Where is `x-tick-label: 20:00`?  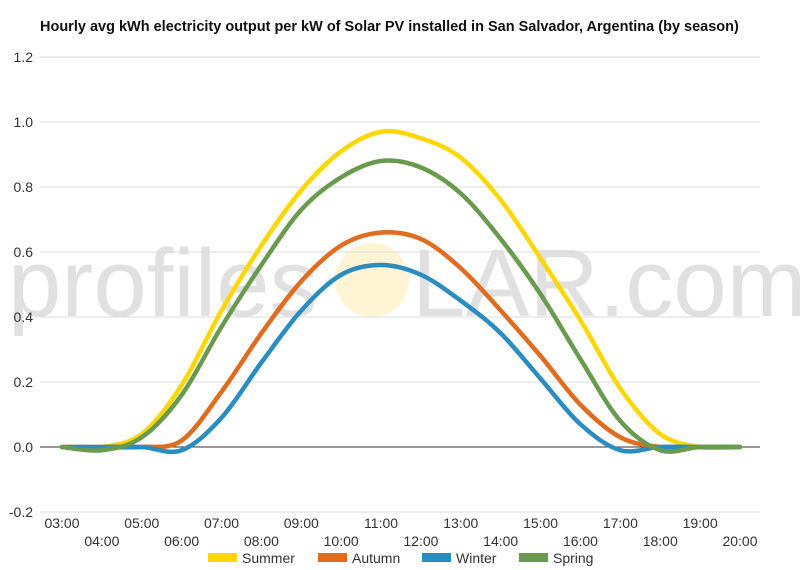 x-tick-label: 20:00 is located at coordinates (739, 541).